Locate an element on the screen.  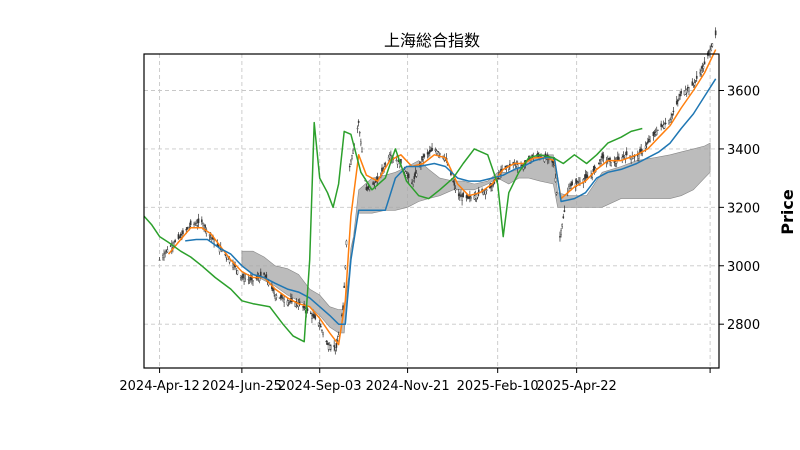
y-axis: 2800 3000 3200 3400 3600 is located at coordinates (739, 209).